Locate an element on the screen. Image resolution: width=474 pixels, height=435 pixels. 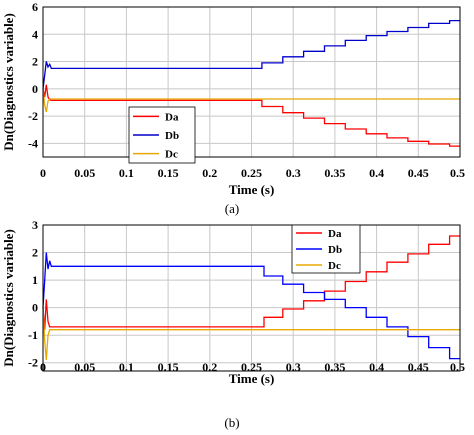
y-tick-label: 6 is located at coordinates (35, 7).